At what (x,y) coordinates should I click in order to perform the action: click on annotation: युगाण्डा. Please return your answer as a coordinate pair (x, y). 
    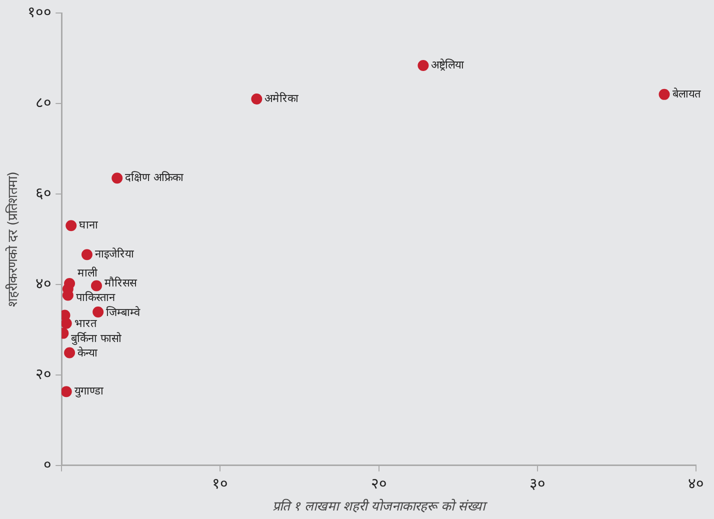
    Looking at the image, I should click on (89, 391).